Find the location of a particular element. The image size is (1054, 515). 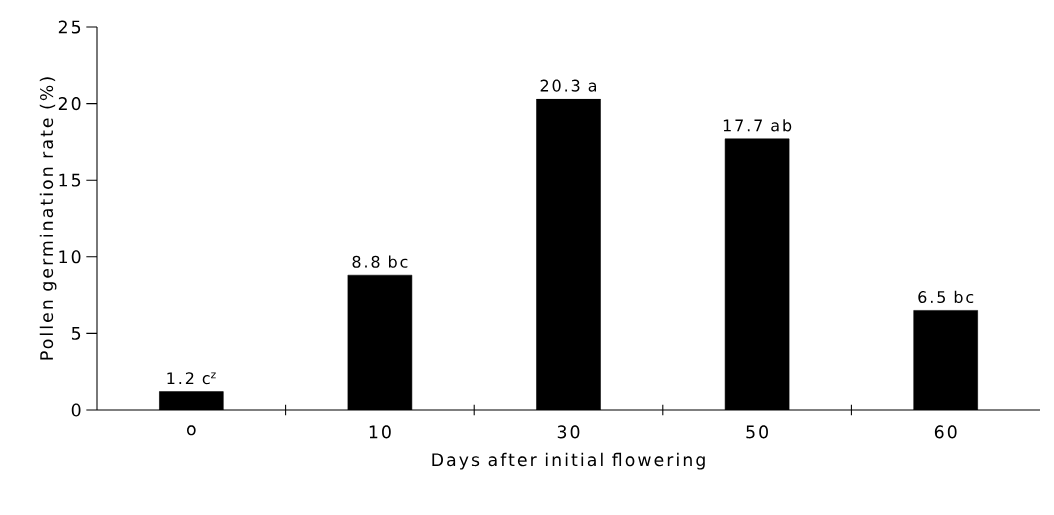

y-axis-title: Pollen germination rate (%) is located at coordinates (48, 218).